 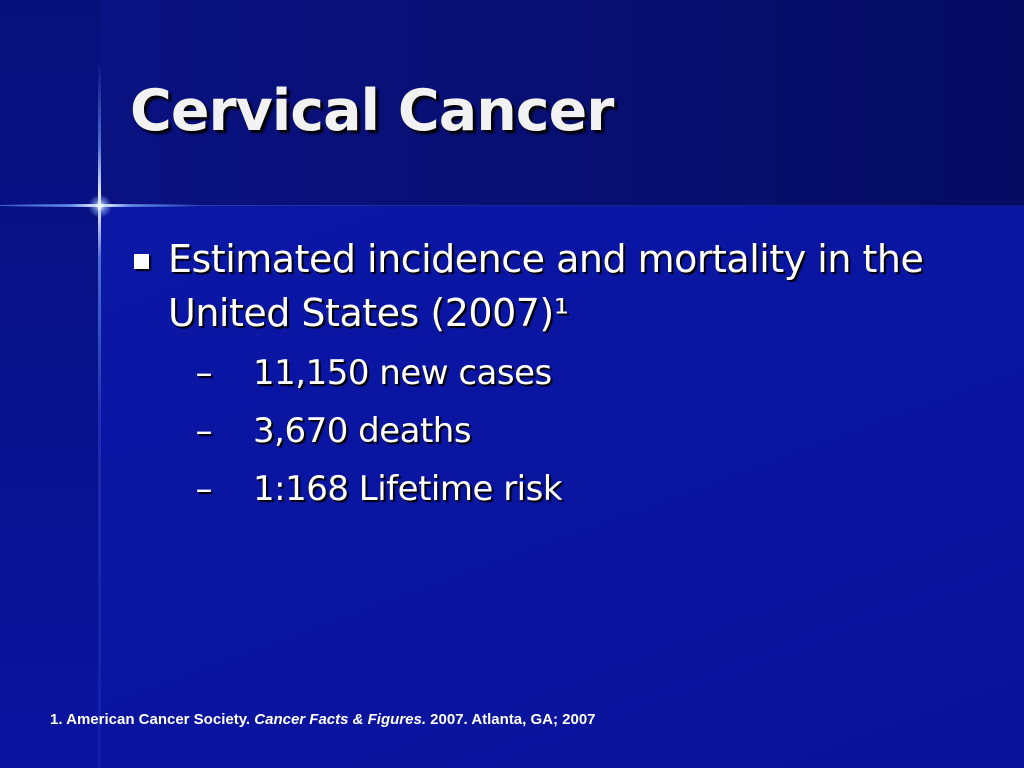 I want to click on square-bullet-icon, so click(x=141, y=261).